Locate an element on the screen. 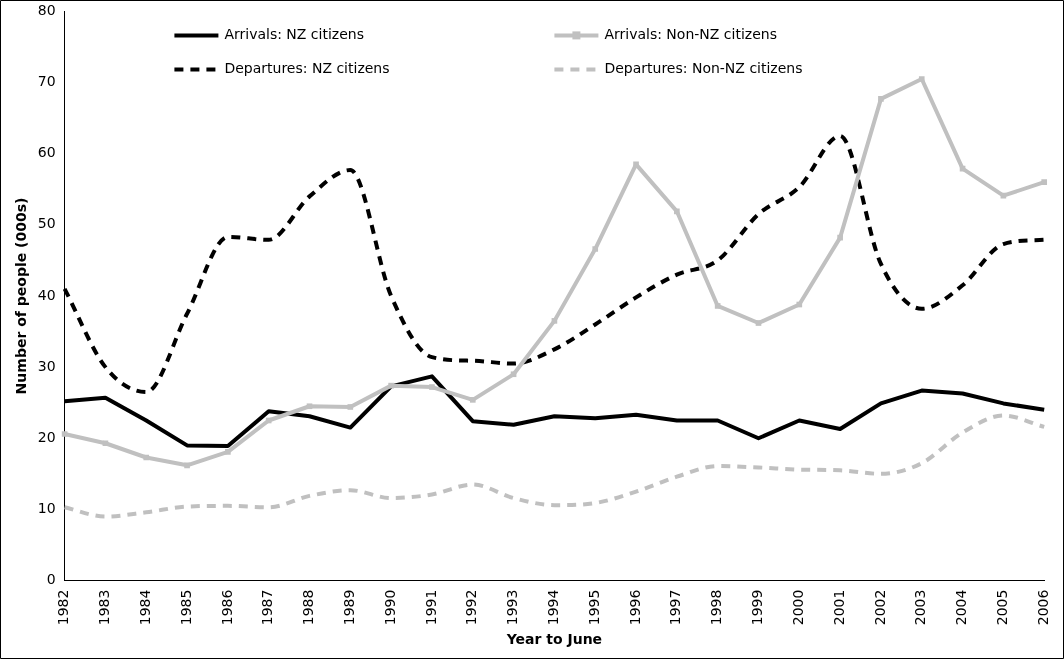 This screenshot has width=1064, height=659. y-tick-label: 50 is located at coordinates (46, 223).